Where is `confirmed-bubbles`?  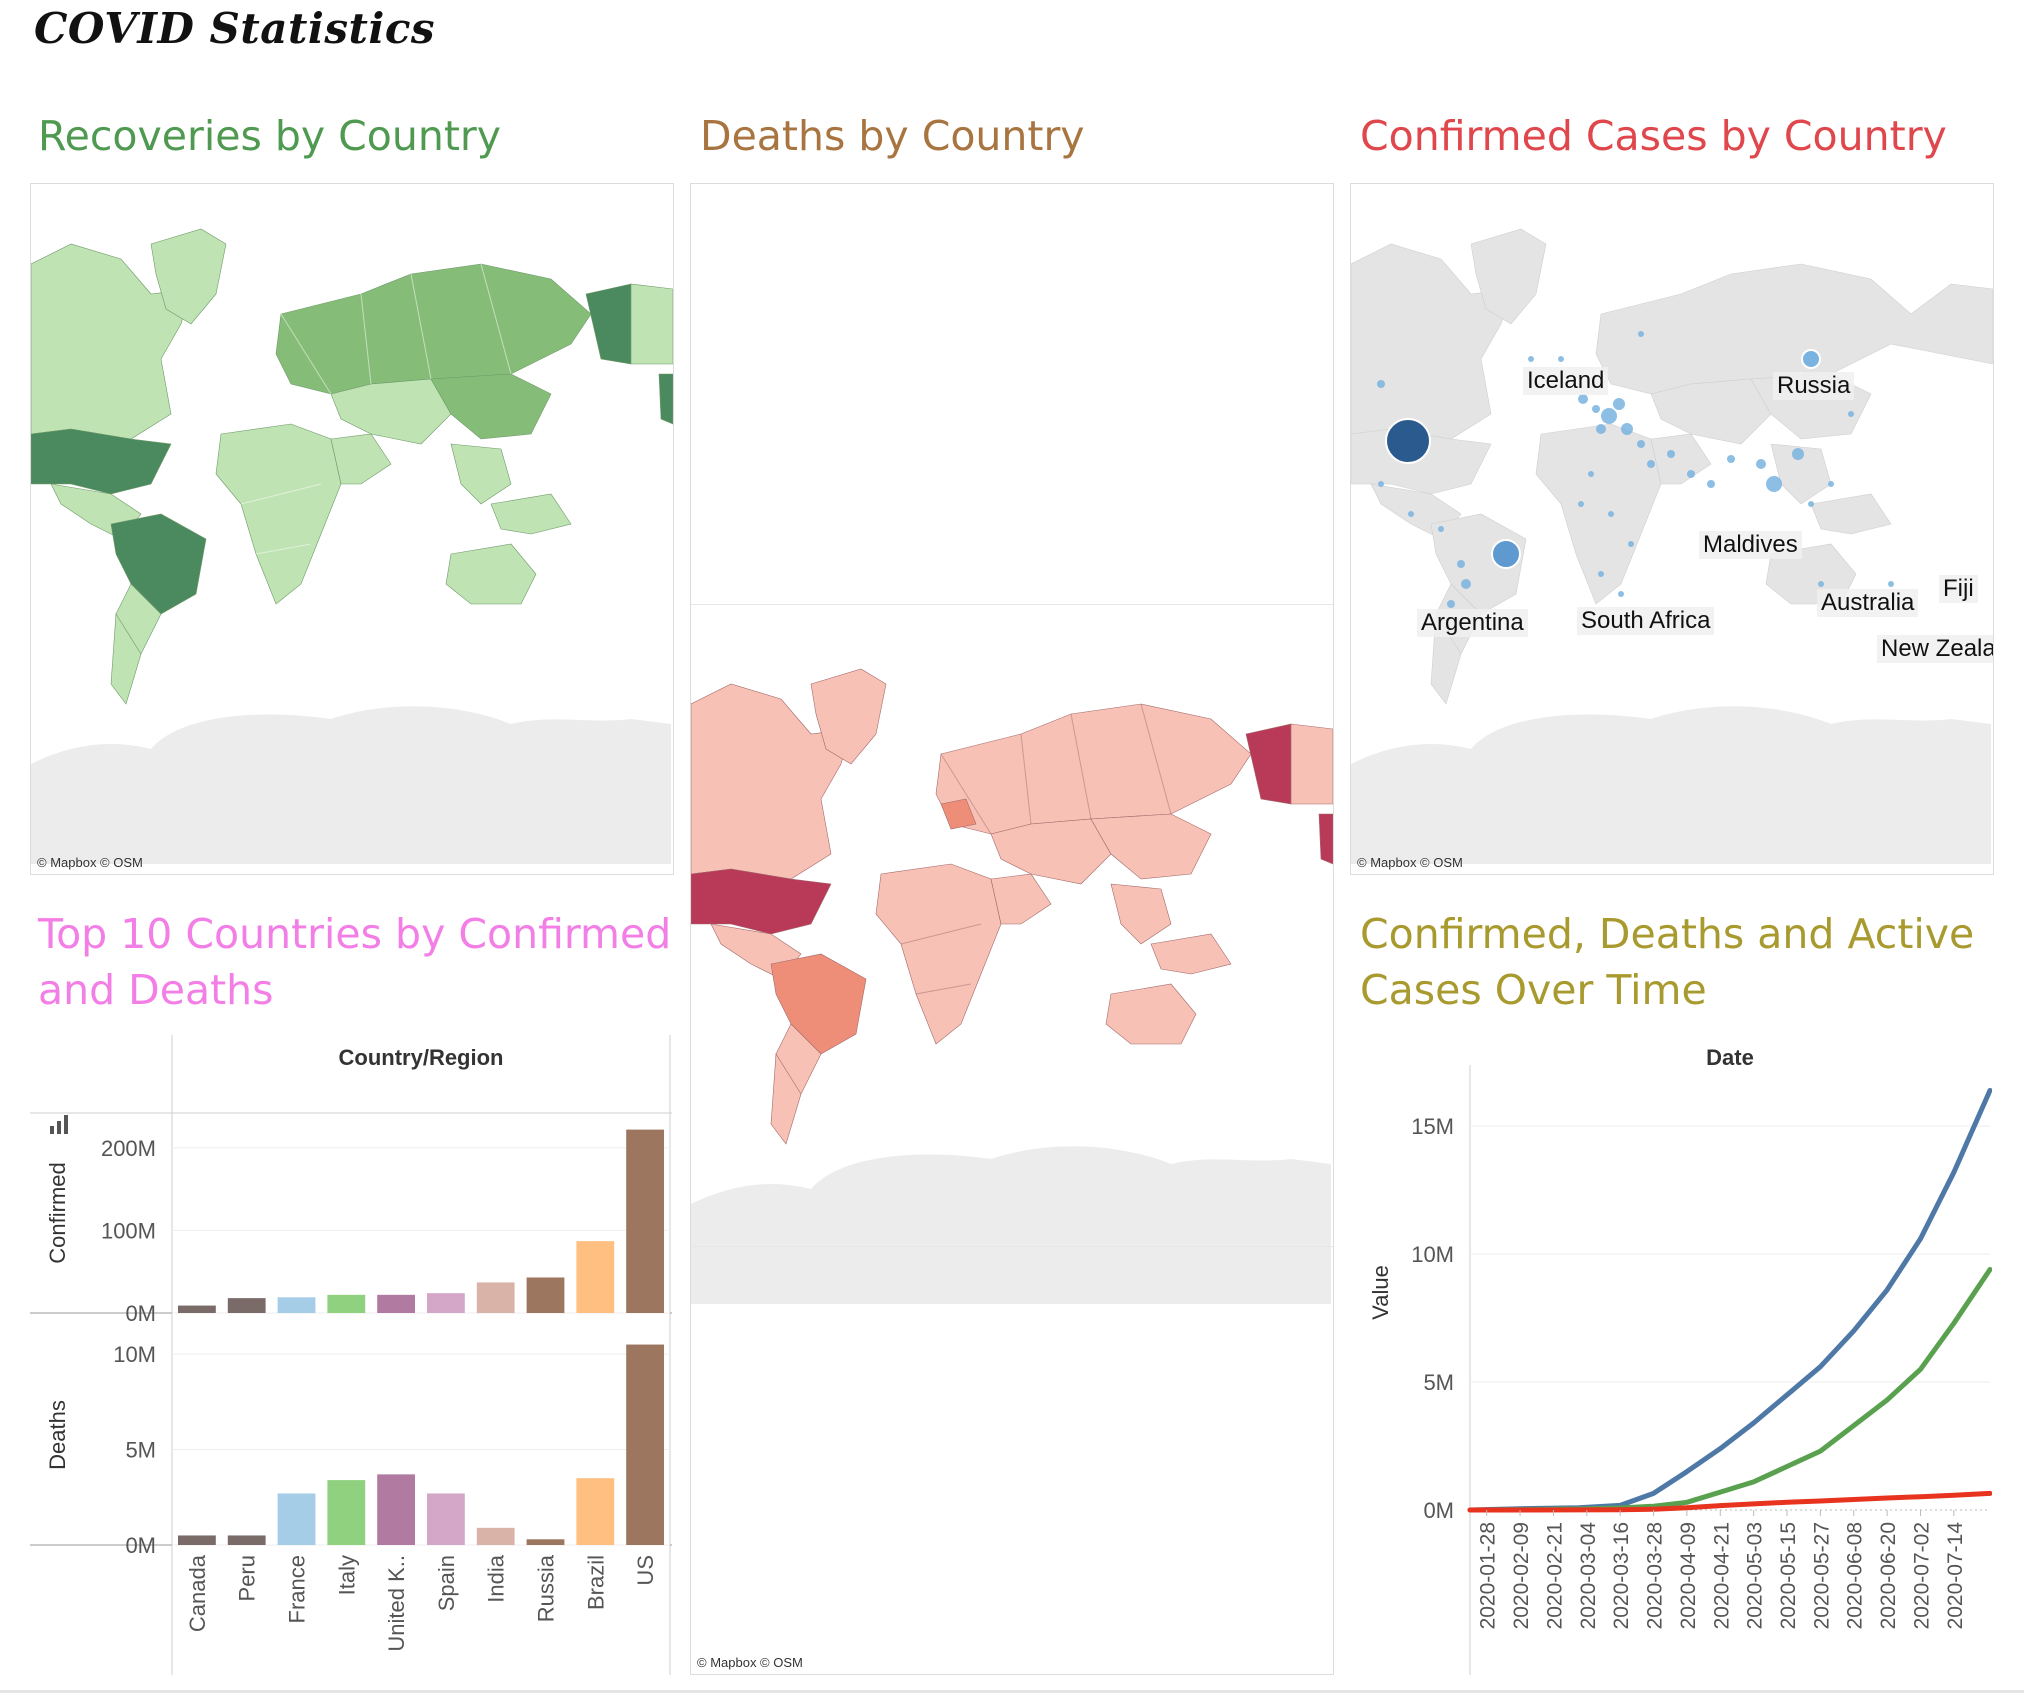
confirmed-bubbles is located at coordinates (1635, 469).